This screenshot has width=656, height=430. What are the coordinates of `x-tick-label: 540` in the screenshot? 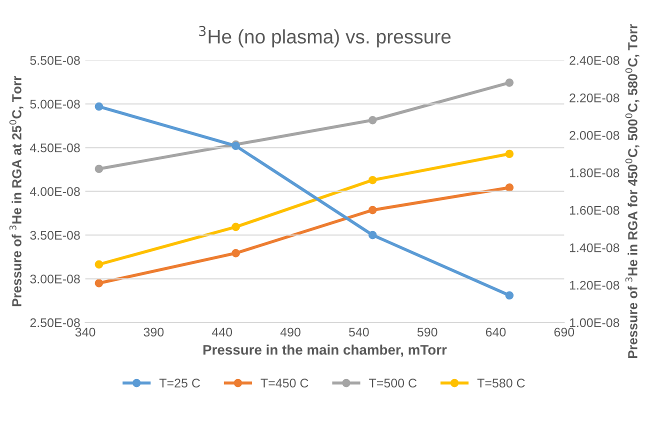 It's located at (359, 332).